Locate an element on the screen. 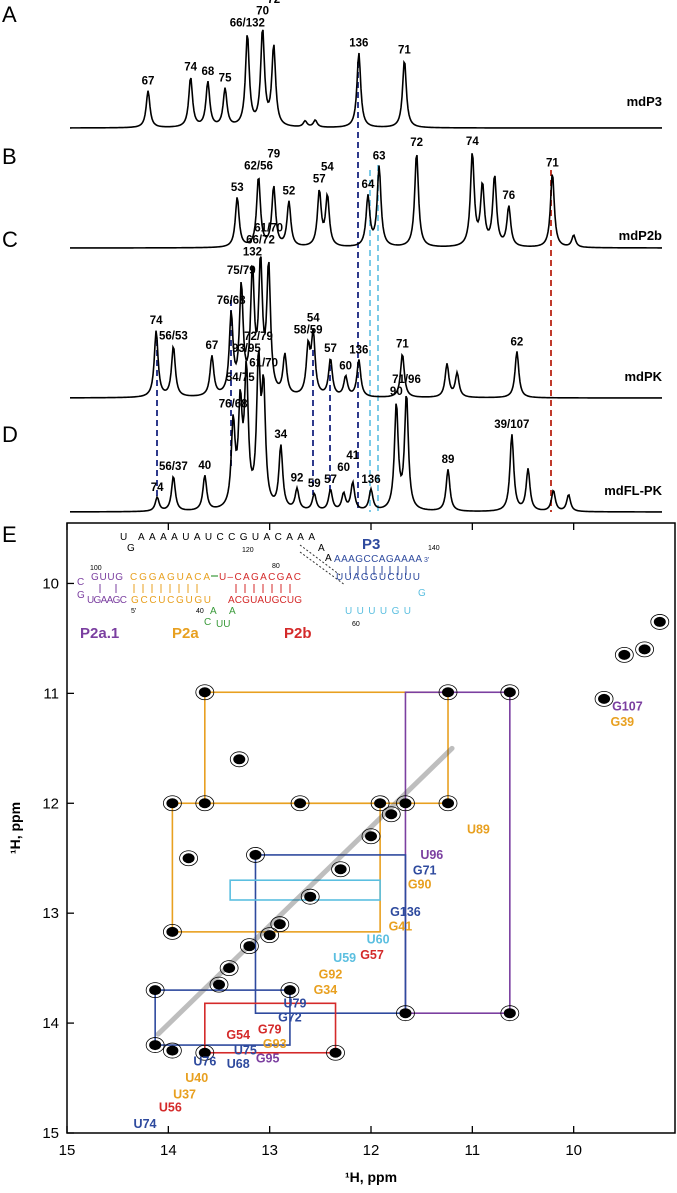 The image size is (677, 1193). peak-label: 52 is located at coordinates (289, 192).